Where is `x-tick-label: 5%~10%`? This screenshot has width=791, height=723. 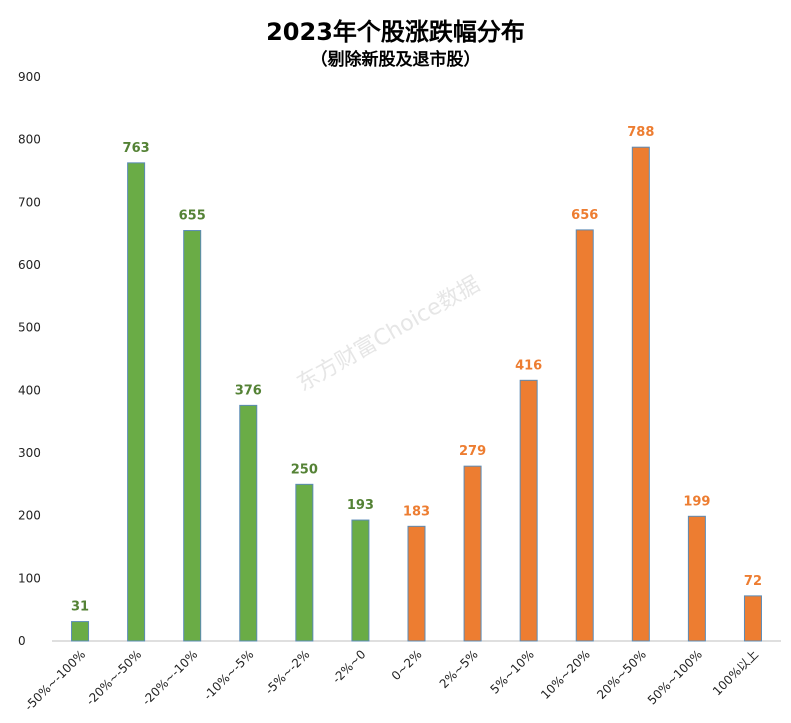 x-tick-label: 5%~10% is located at coordinates (511, 671).